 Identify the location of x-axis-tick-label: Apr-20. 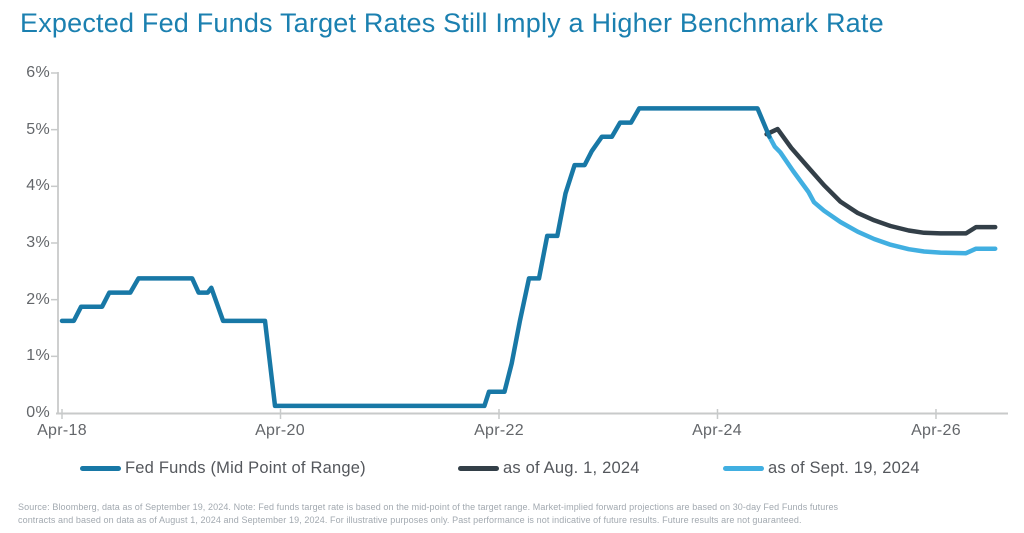
(280, 430).